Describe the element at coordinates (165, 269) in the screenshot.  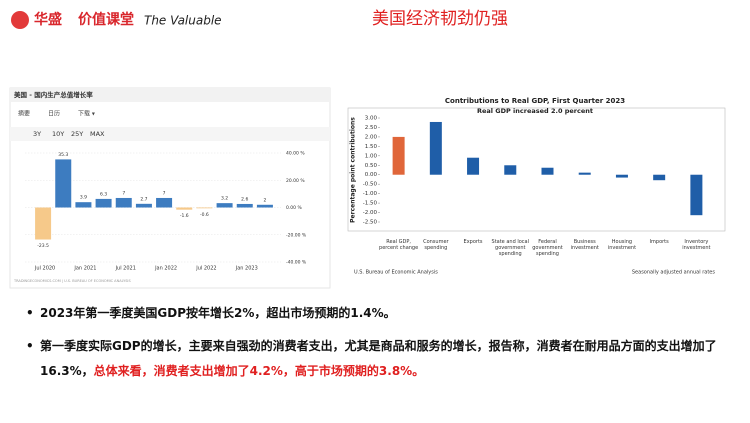
I see `x-tick-label: Jan 2022` at that location.